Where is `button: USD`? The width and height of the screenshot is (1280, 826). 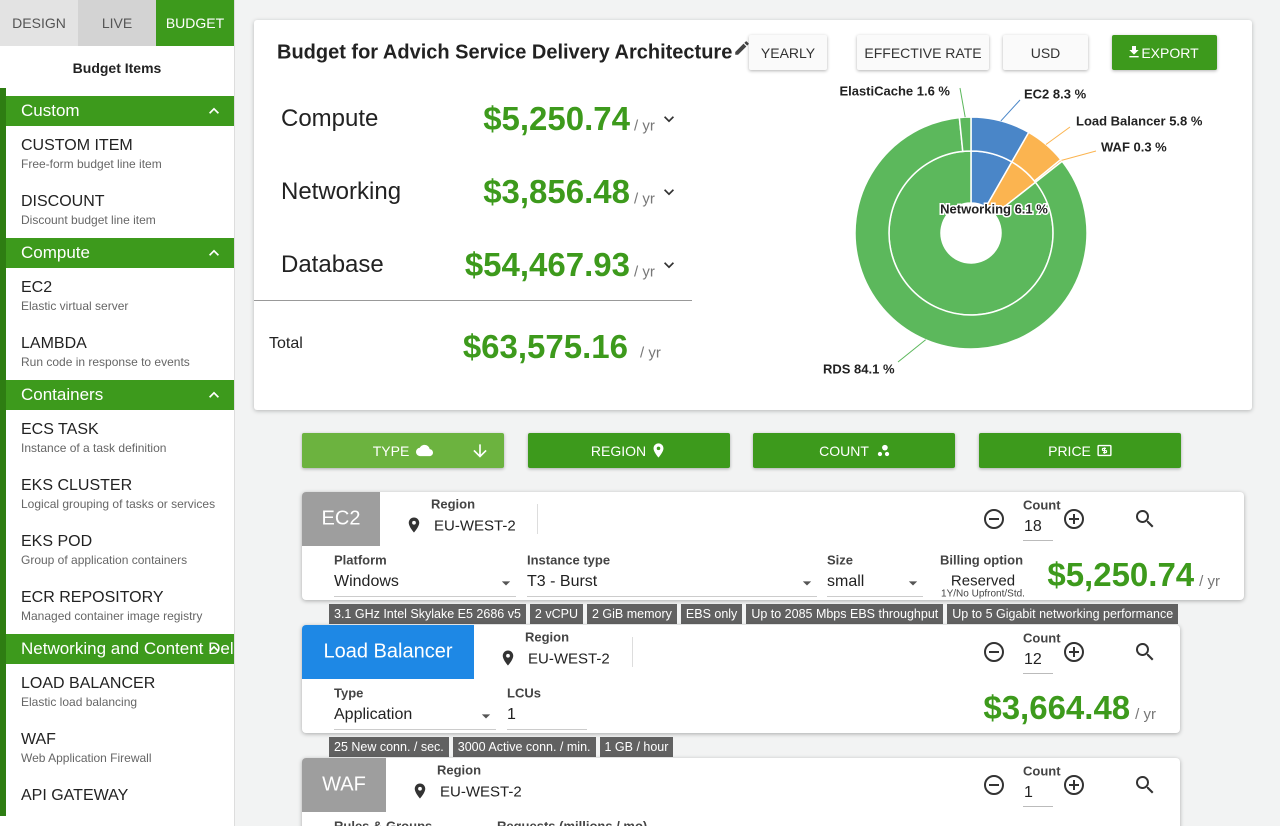 button: USD is located at coordinates (1045, 52).